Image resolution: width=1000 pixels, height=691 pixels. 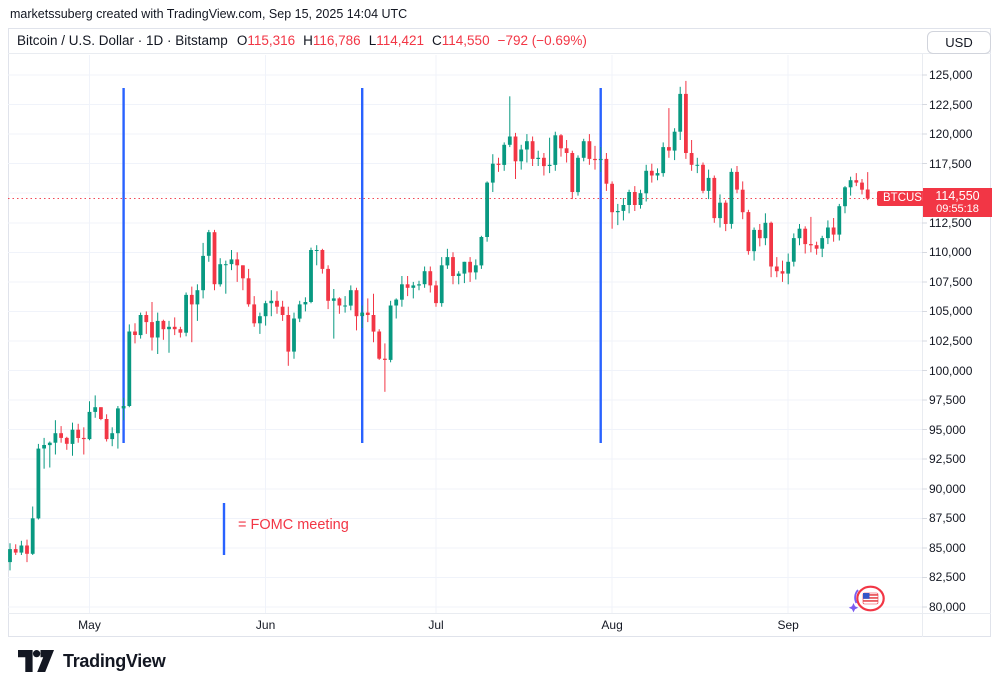 What do you see at coordinates (612, 625) in the screenshot?
I see `time-axis-label: Aug` at bounding box center [612, 625].